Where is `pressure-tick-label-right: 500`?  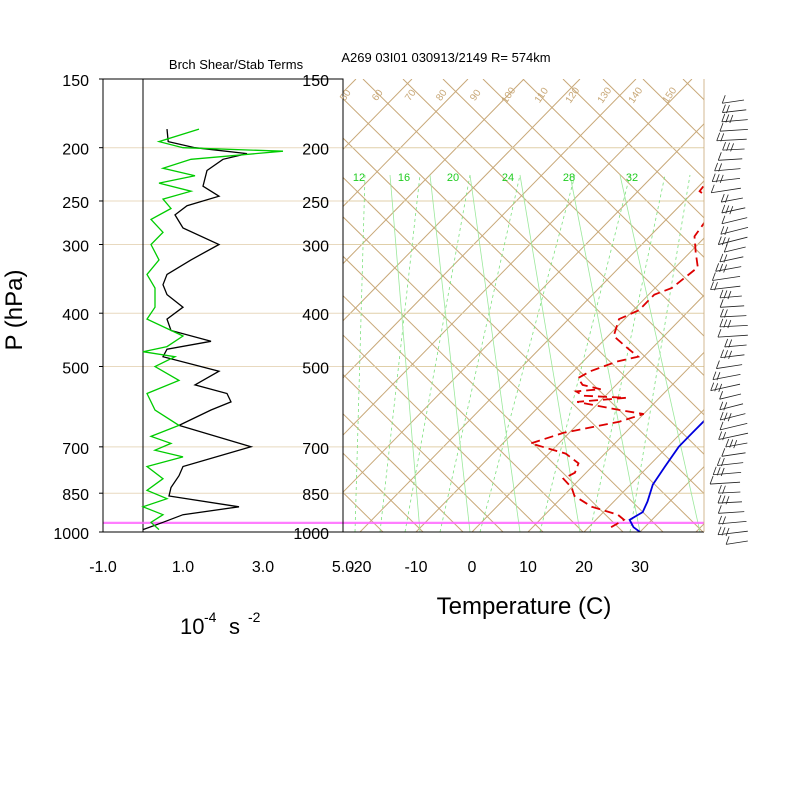
pressure-tick-label-right: 500 is located at coordinates (315, 368).